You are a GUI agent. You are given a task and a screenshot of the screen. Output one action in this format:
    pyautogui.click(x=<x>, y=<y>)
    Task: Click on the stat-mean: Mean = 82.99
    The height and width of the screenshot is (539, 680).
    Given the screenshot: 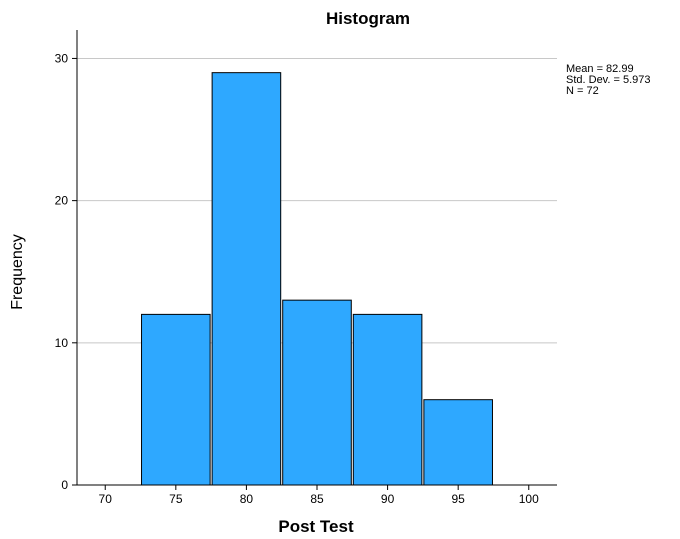 What is the action you would take?
    pyautogui.click(x=600, y=69)
    